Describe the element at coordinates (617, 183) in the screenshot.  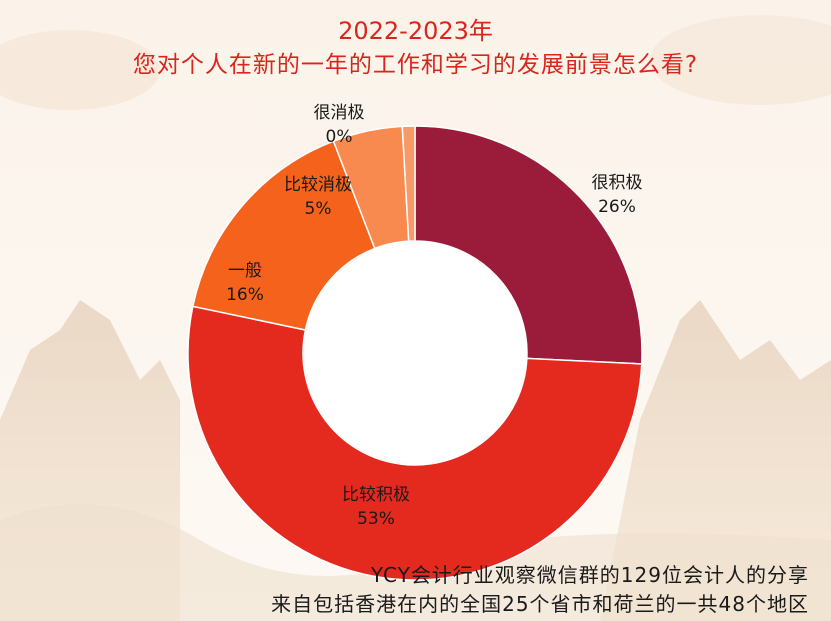
I see `slice-category-label: 很积极` at that location.